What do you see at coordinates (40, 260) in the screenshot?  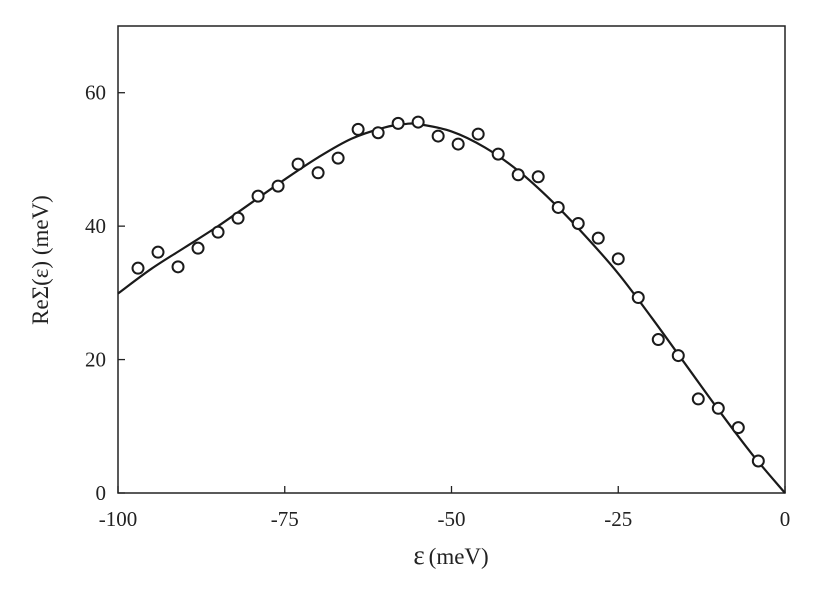 I see `y-axis-label: ReΣ(ε) (meV)` at bounding box center [40, 260].